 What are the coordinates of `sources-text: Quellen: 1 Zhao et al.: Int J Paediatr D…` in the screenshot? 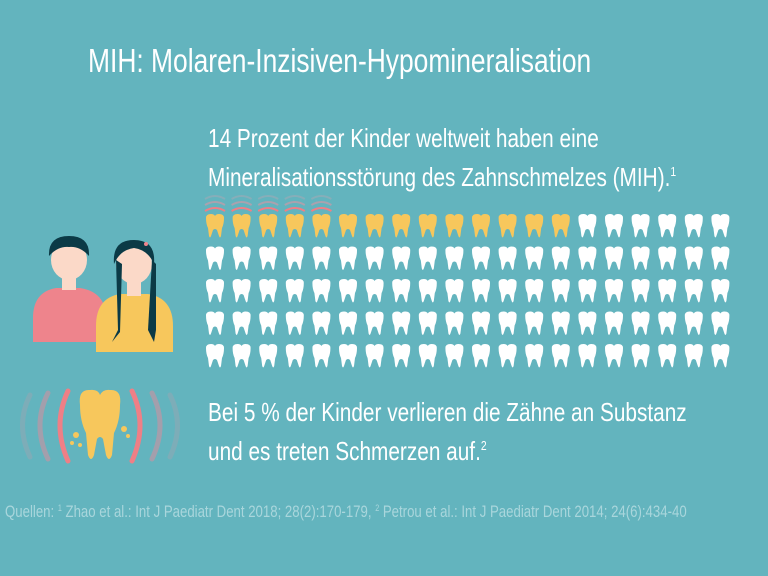 It's located at (346, 512).